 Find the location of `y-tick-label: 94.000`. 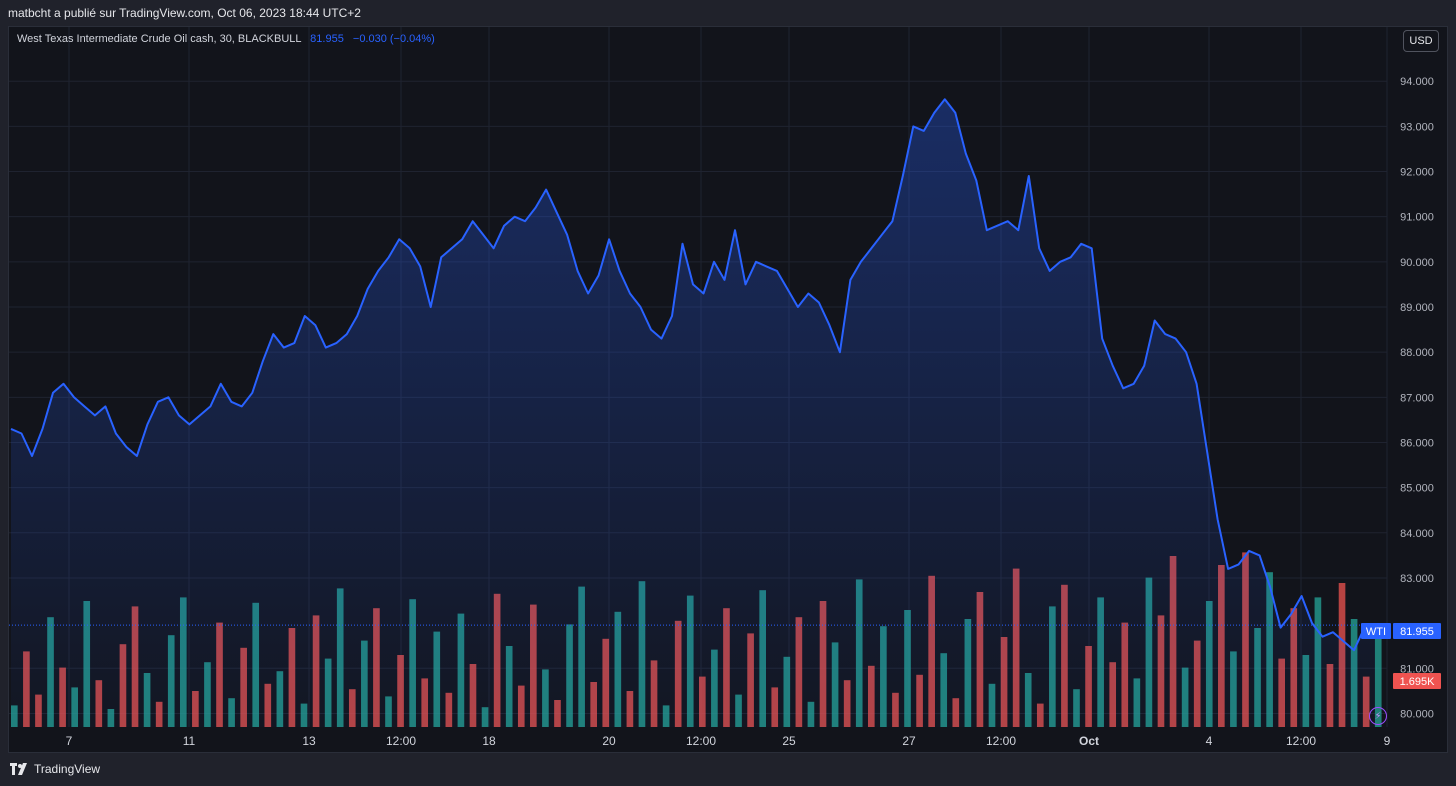

y-tick-label: 94.000 is located at coordinates (1417, 82).